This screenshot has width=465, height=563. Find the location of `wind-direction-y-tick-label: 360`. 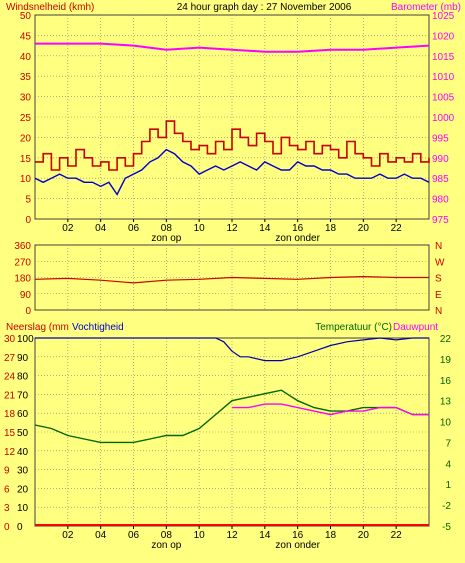

wind-direction-y-tick-label: 360 is located at coordinates (22, 246).